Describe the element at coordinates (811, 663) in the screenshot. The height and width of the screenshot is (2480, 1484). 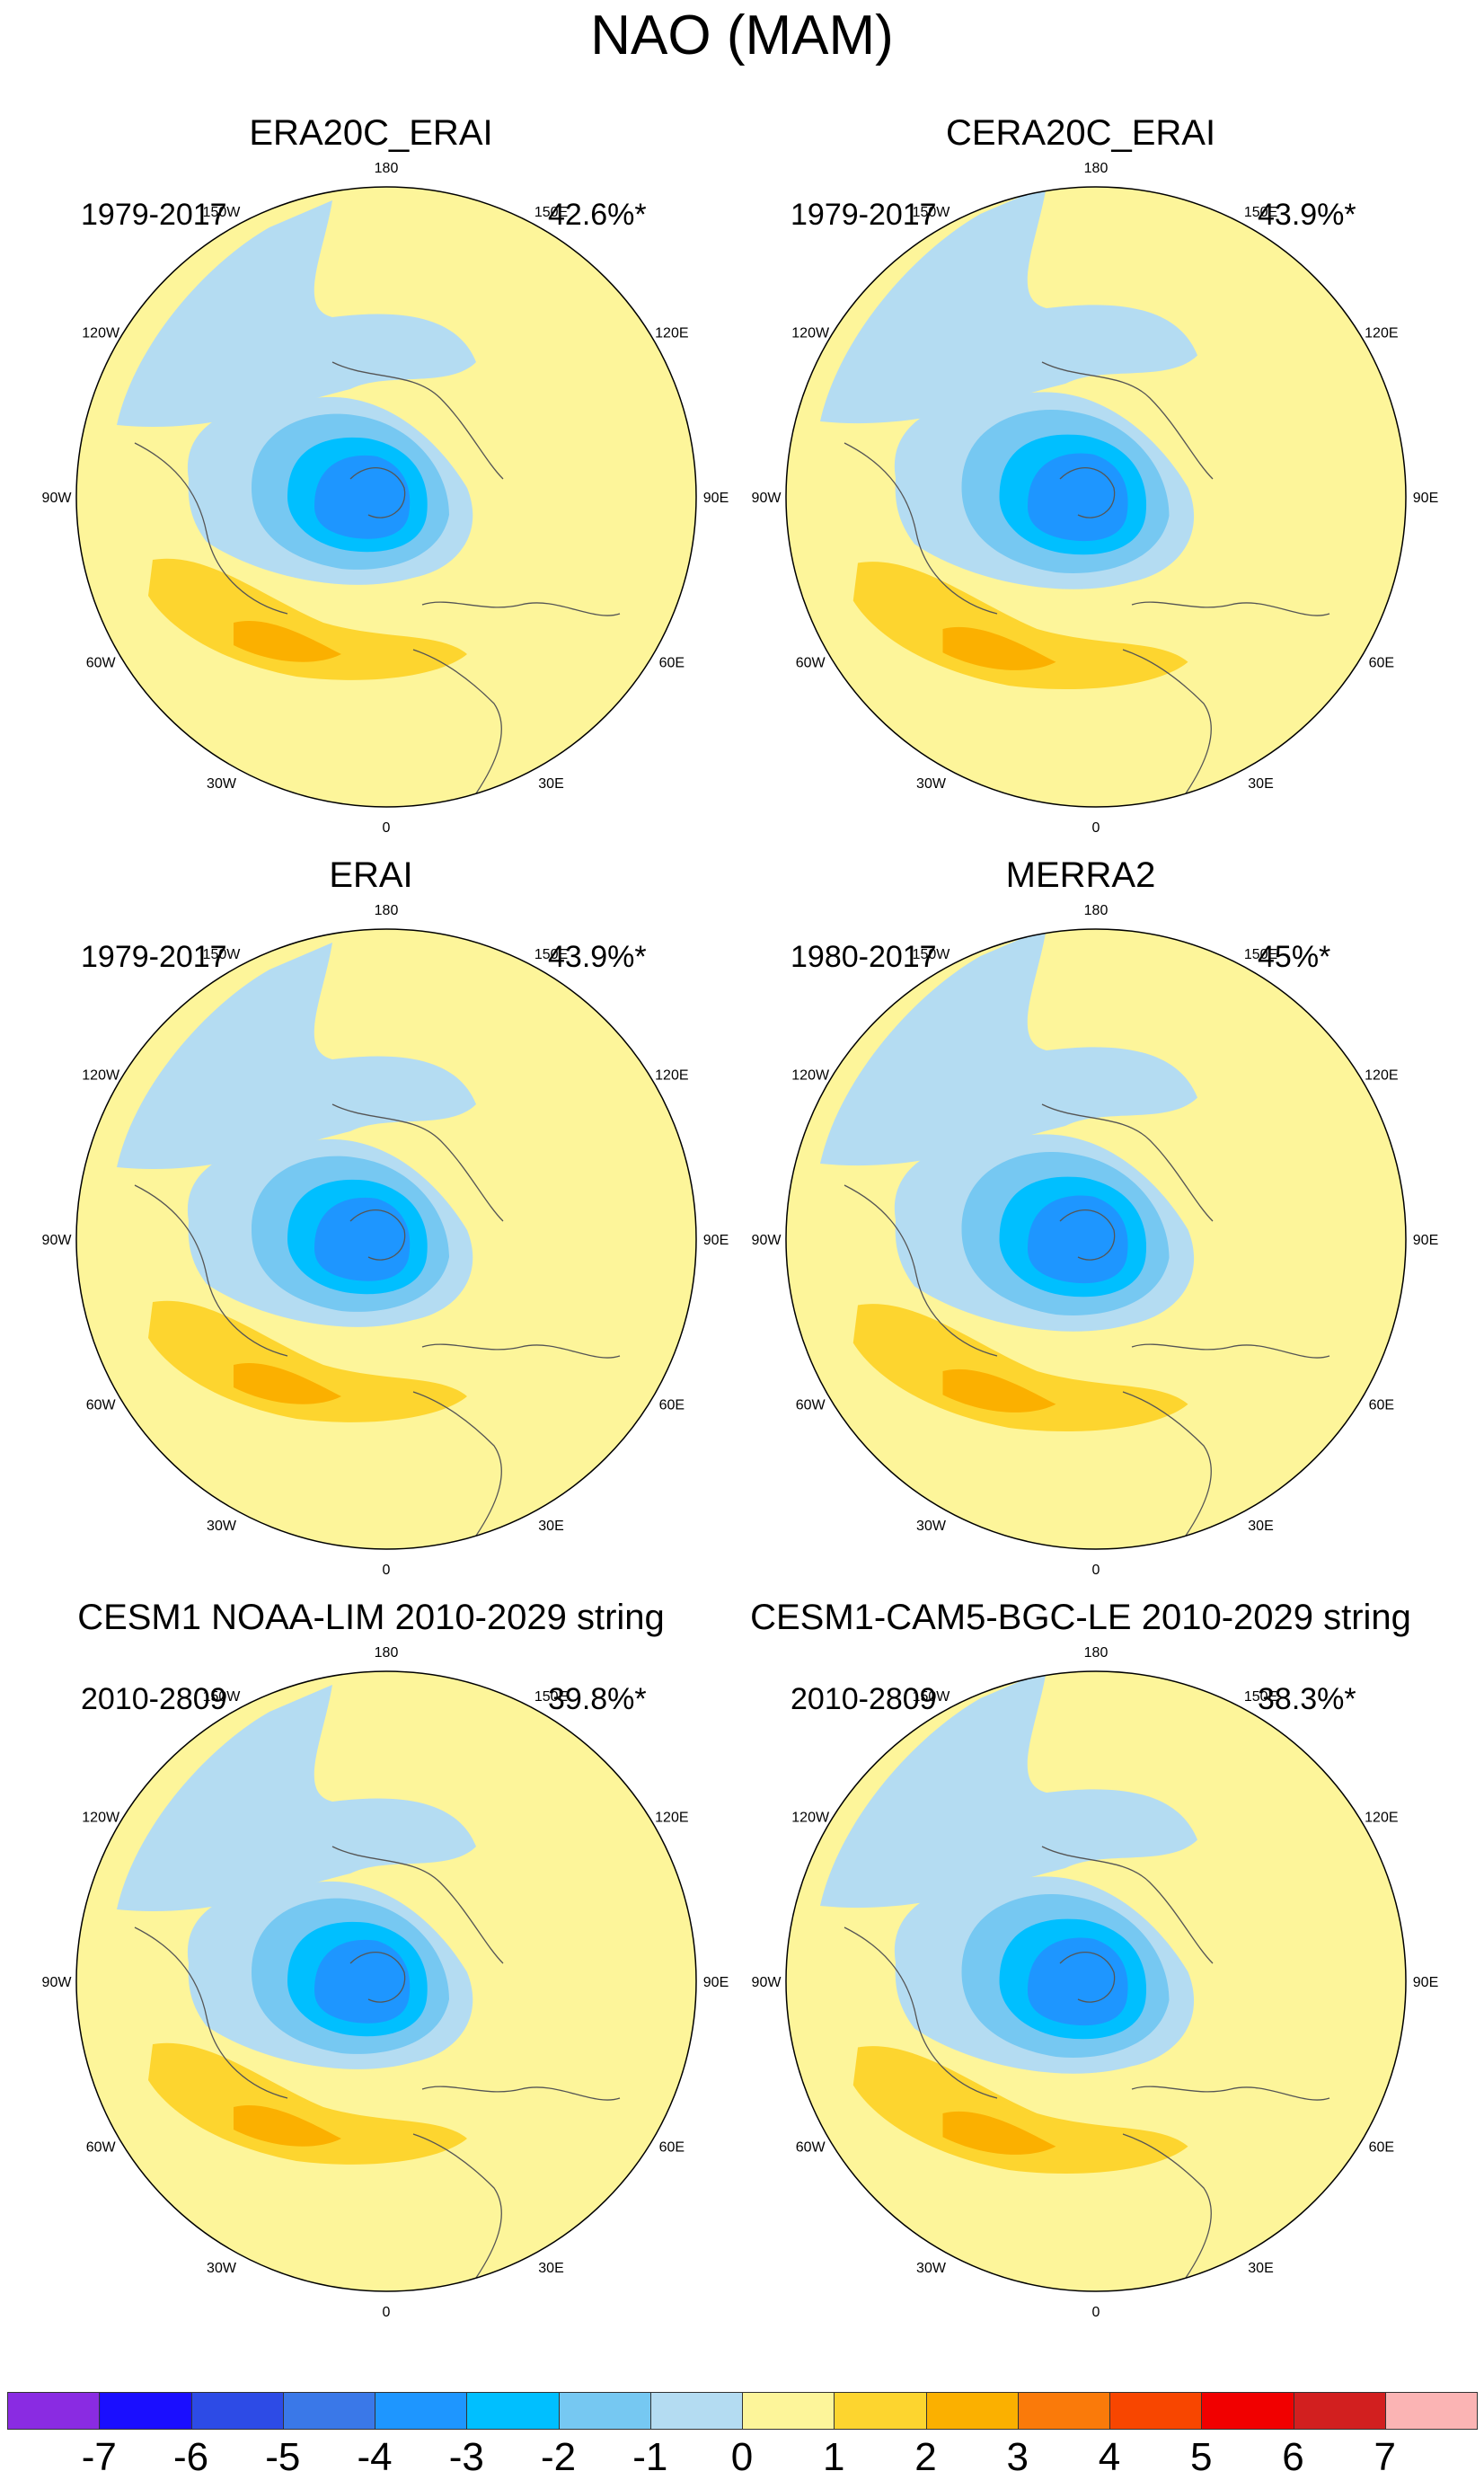
I see `longitude-label: 60W` at that location.